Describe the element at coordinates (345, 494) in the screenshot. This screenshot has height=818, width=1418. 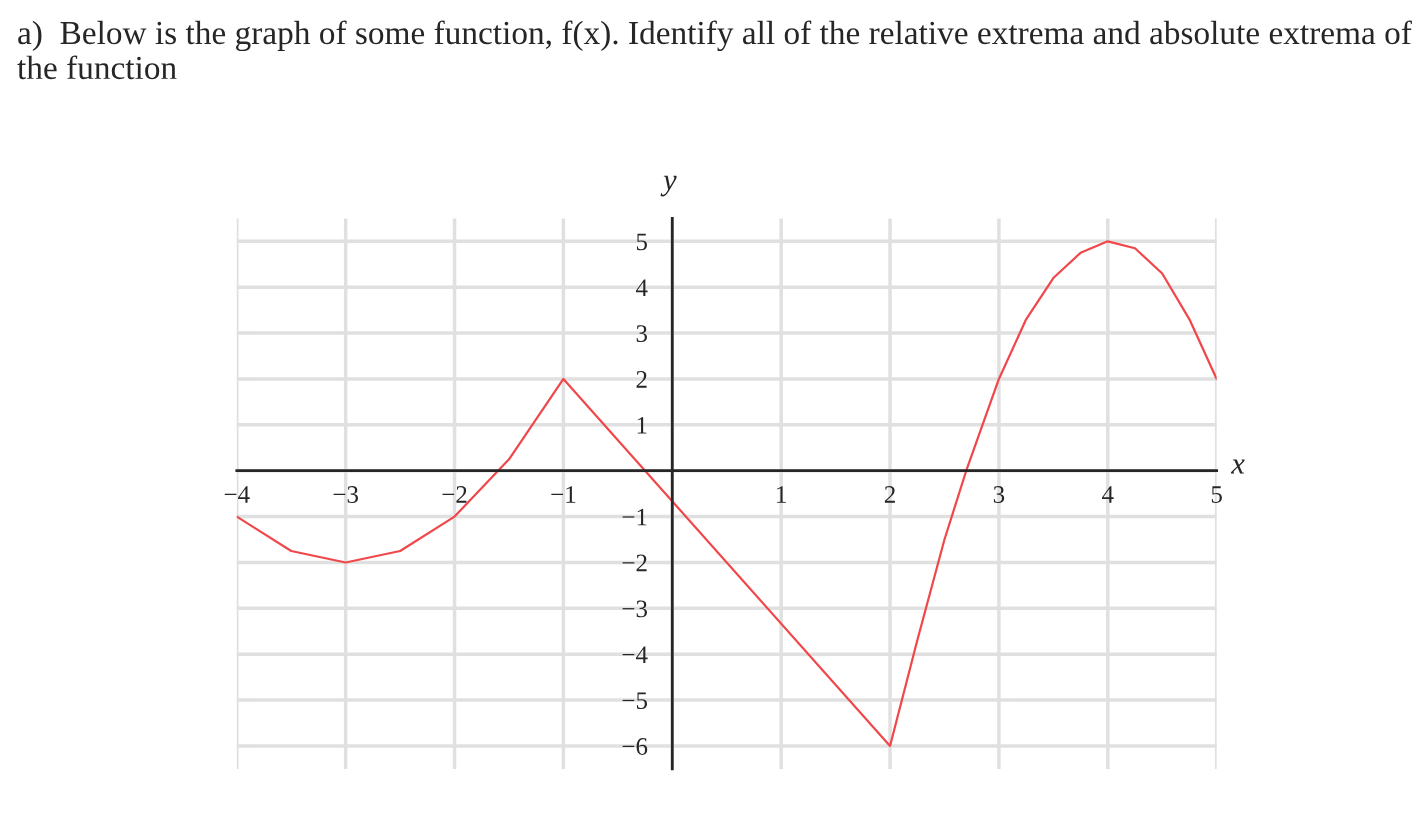
I see `x-tick-label: −3` at that location.